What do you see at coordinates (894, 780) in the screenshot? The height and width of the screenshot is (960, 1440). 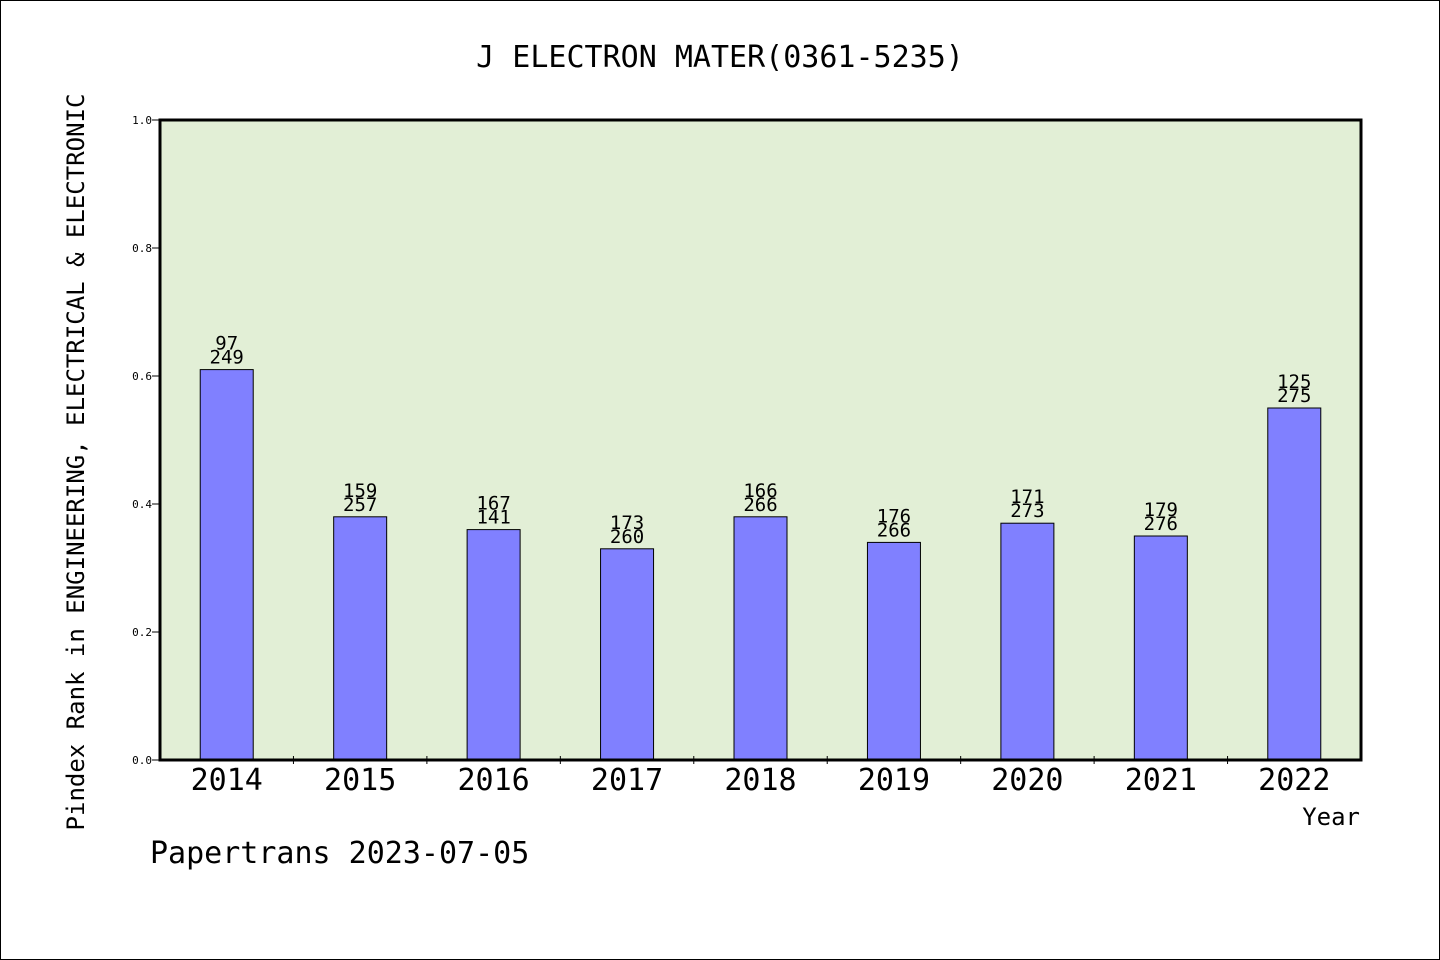 I see `x-tick-label: 2019` at bounding box center [894, 780].